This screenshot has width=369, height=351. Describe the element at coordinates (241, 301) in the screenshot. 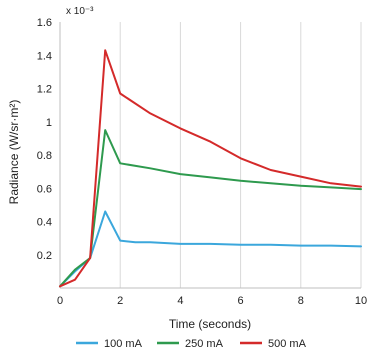

I see `x-tick-label: 6` at that location.